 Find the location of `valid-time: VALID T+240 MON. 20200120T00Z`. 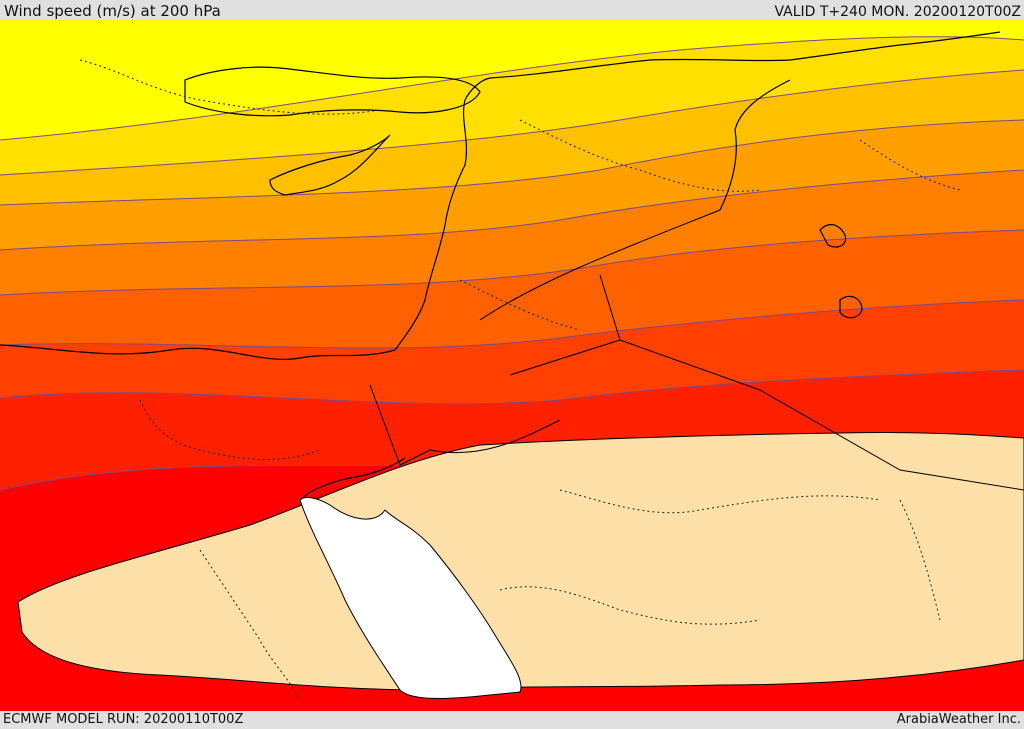

valid-time: VALID T+240 MON. 20200120T00Z is located at coordinates (897, 12).